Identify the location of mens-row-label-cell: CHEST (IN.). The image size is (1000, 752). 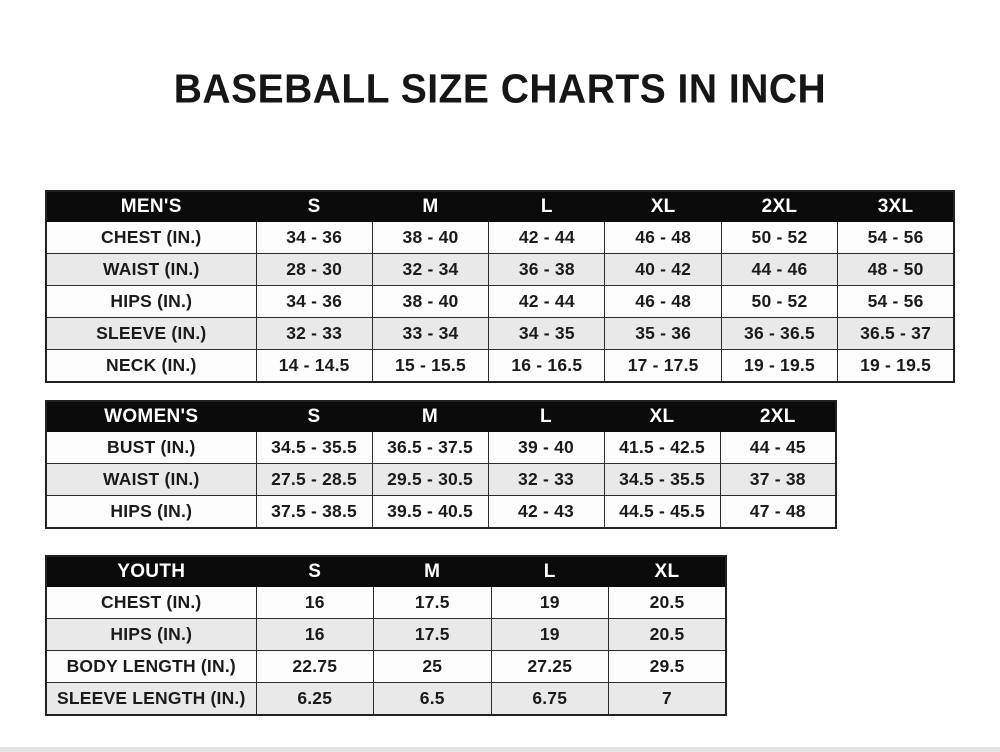
(151, 237).